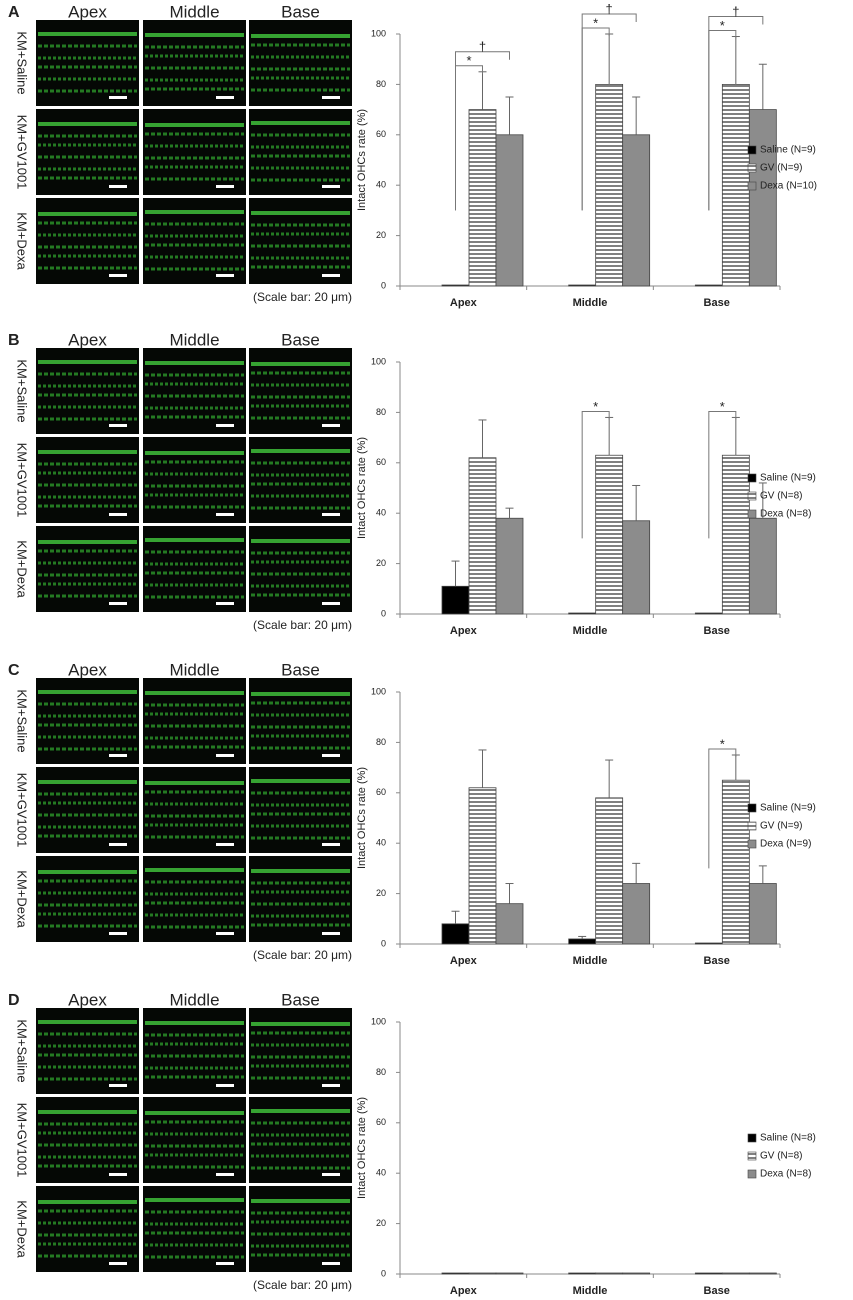 This screenshot has width=853, height=1300. I want to click on legend-label: Dexa (N=10), so click(788, 186).